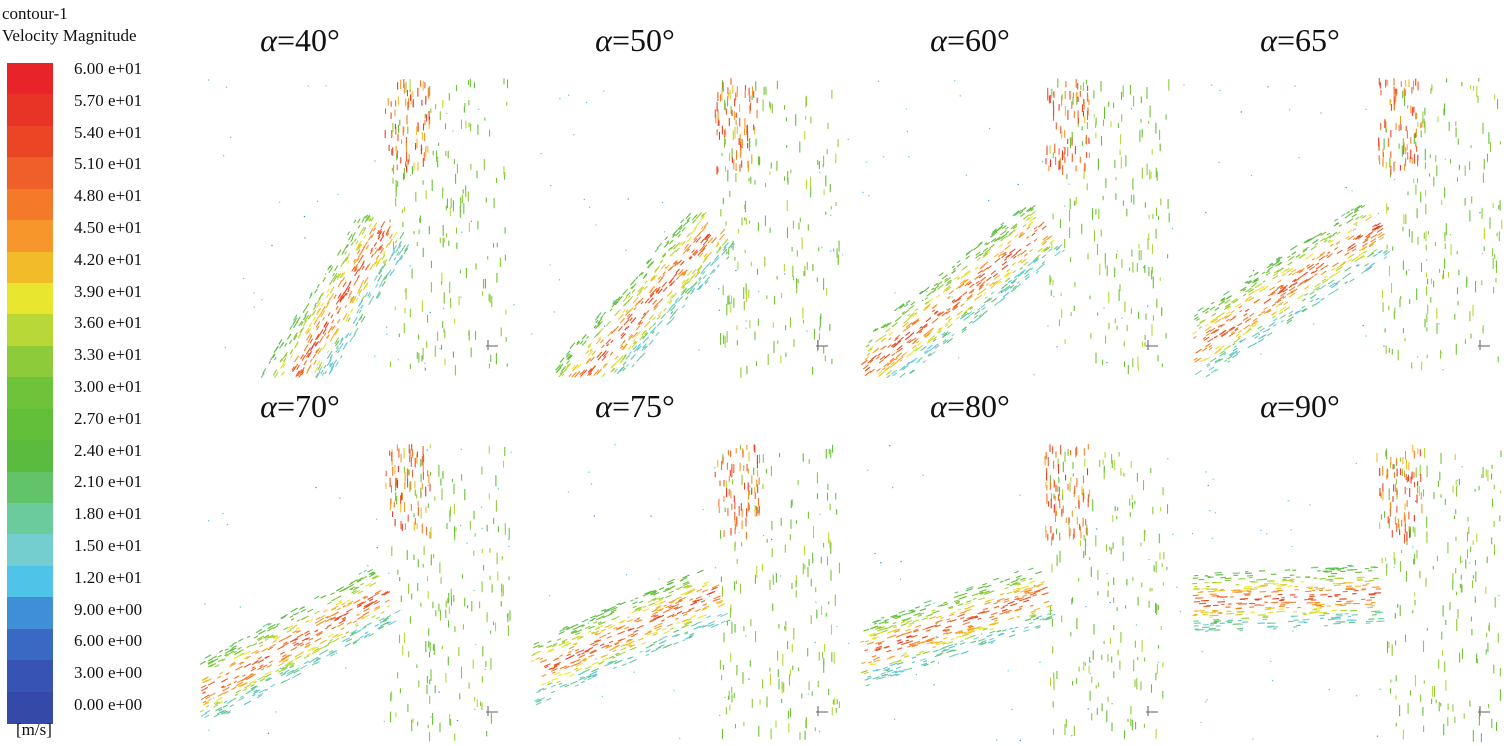 Image resolution: width=1509 pixels, height=746 pixels. I want to click on colorbar-tick-label: 2.10 e+01, so click(108, 482).